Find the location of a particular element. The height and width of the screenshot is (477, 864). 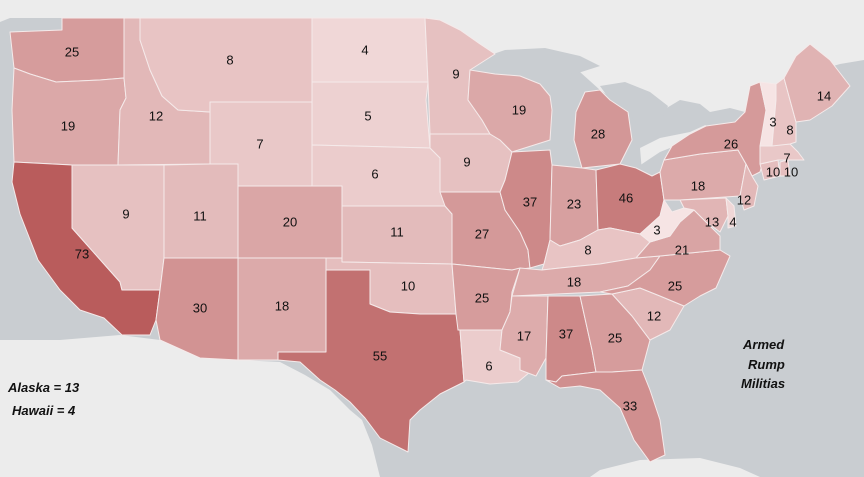

label-wy: 7 is located at coordinates (259, 144).